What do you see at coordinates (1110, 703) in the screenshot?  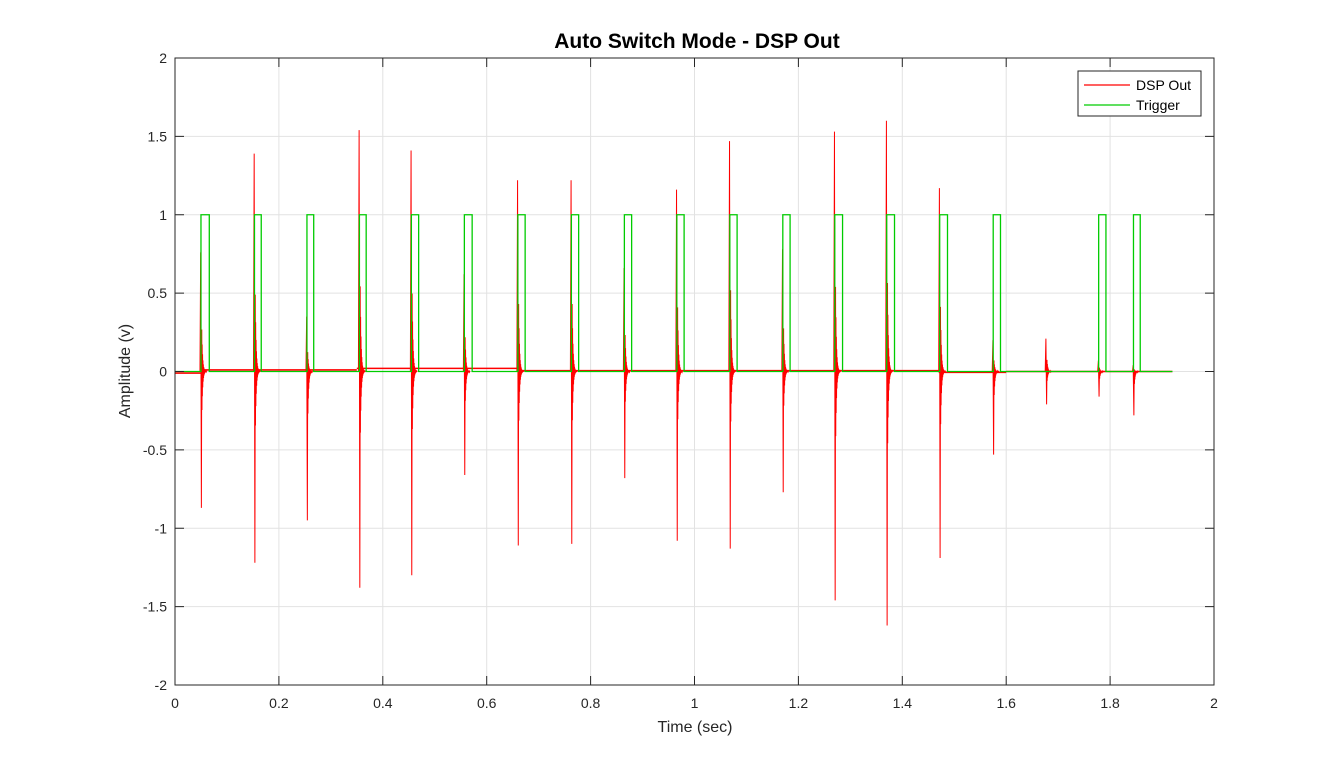 I see `x-tick-label: 1.8` at bounding box center [1110, 703].